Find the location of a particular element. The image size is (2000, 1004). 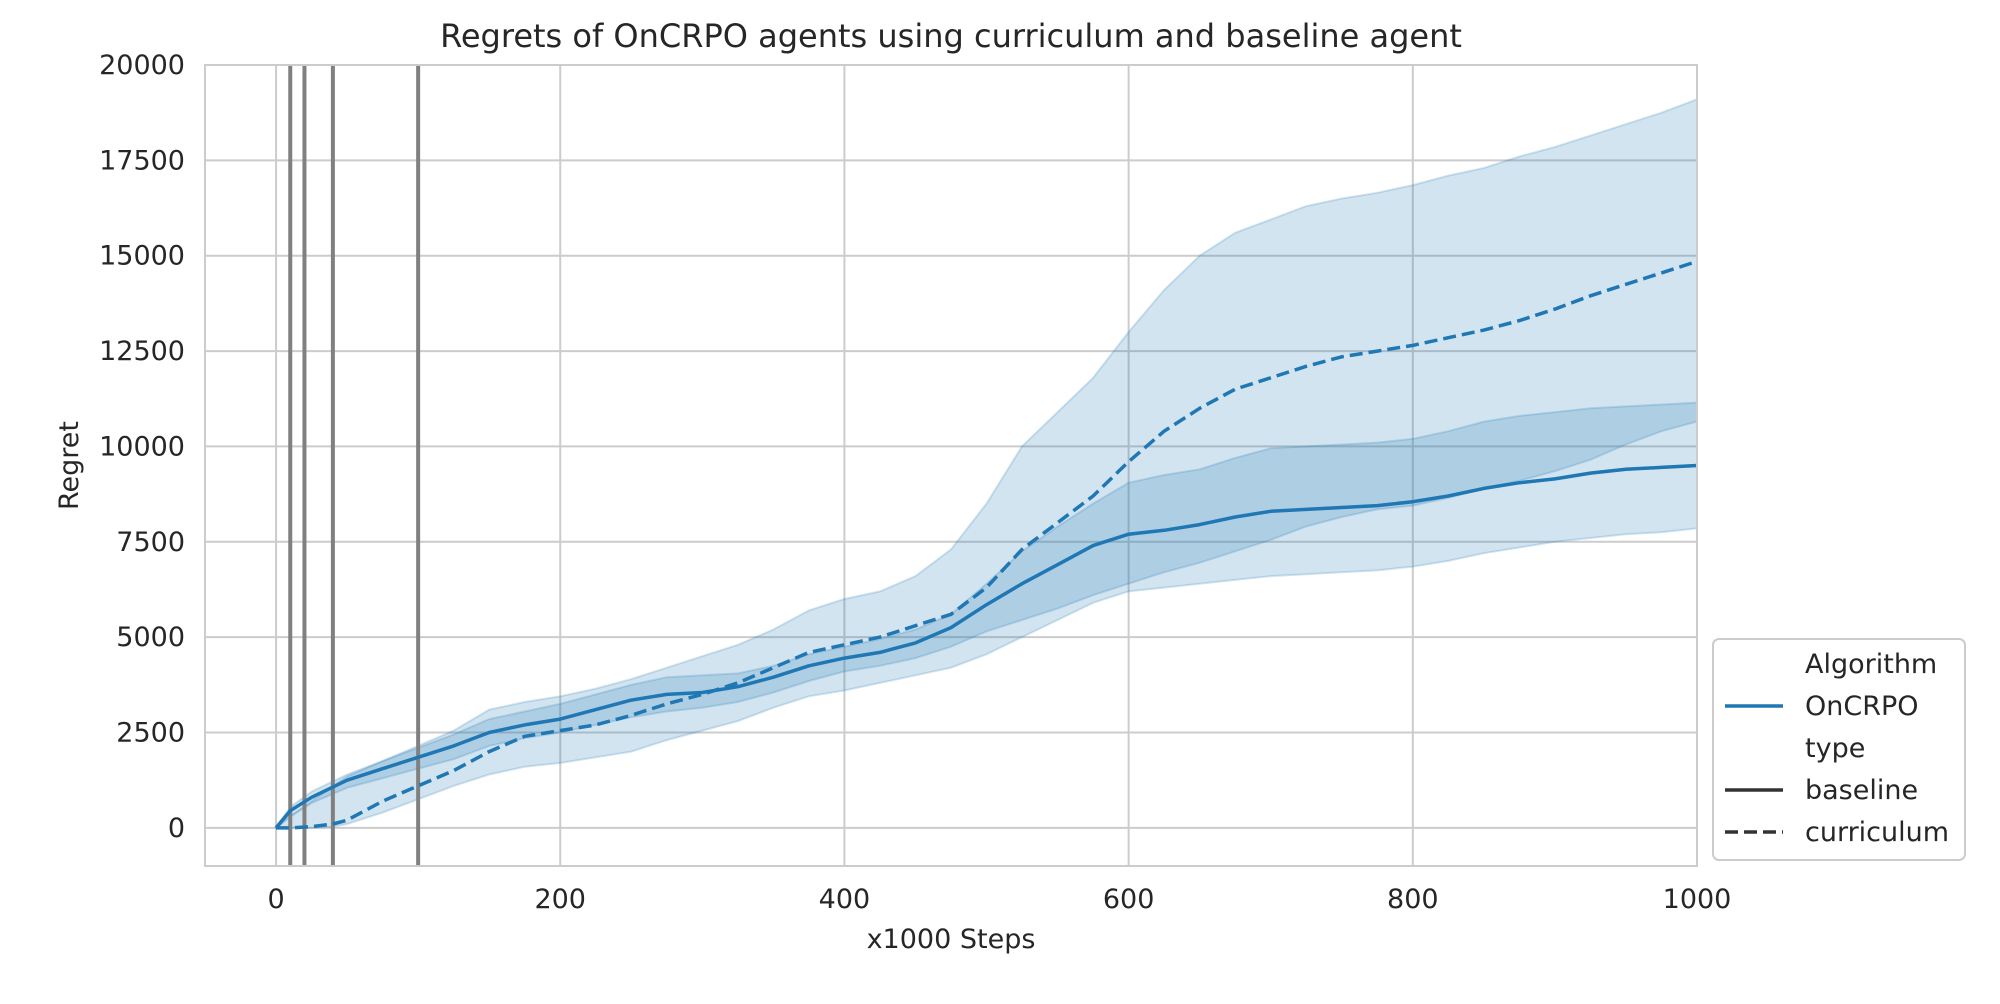

x-tick-label: 0 is located at coordinates (275, 899).